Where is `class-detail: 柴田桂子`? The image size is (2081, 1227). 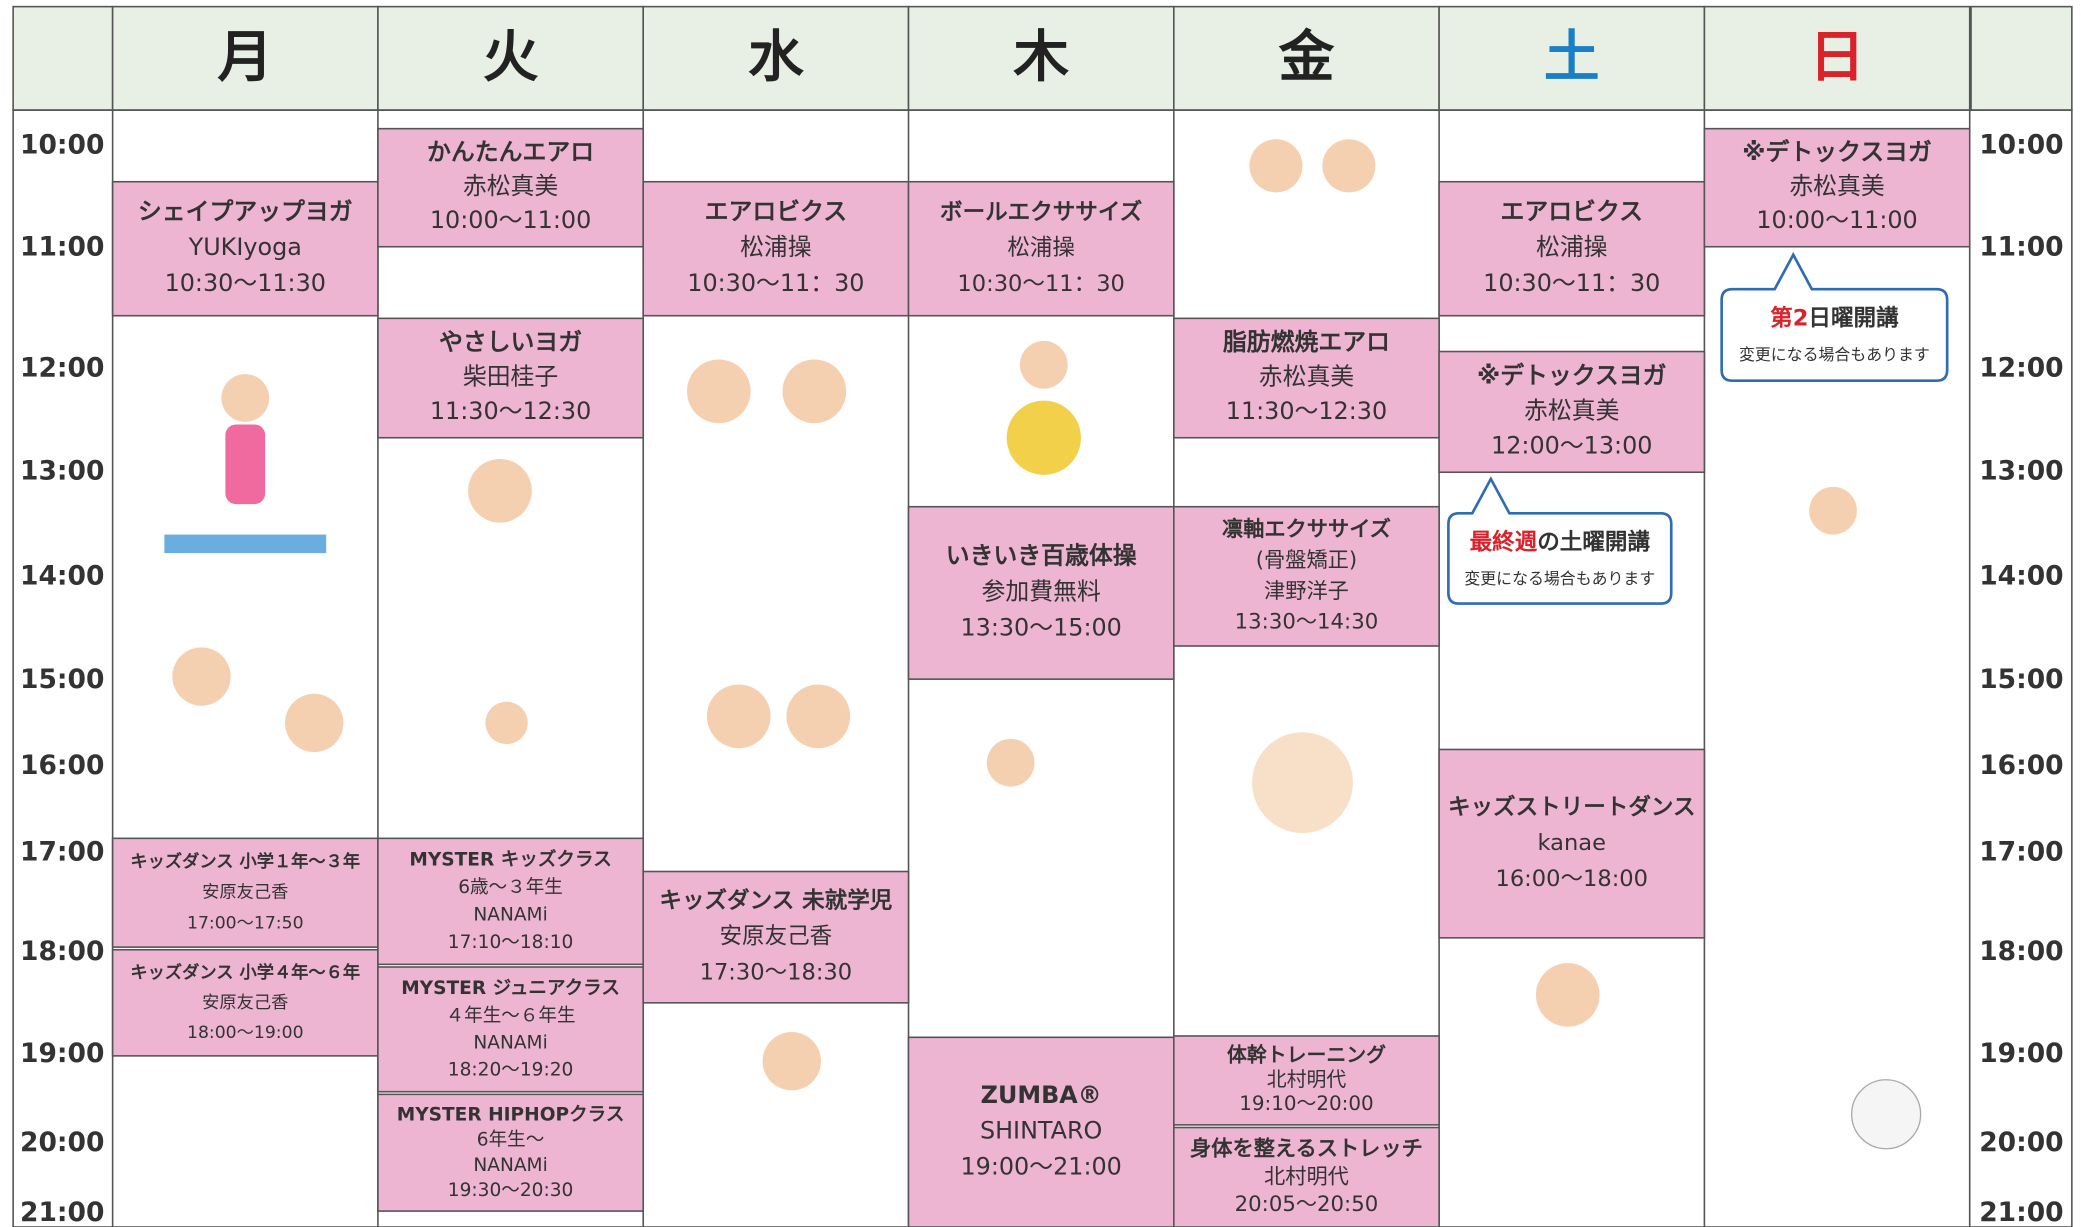
class-detail: 柴田桂子 is located at coordinates (510, 377).